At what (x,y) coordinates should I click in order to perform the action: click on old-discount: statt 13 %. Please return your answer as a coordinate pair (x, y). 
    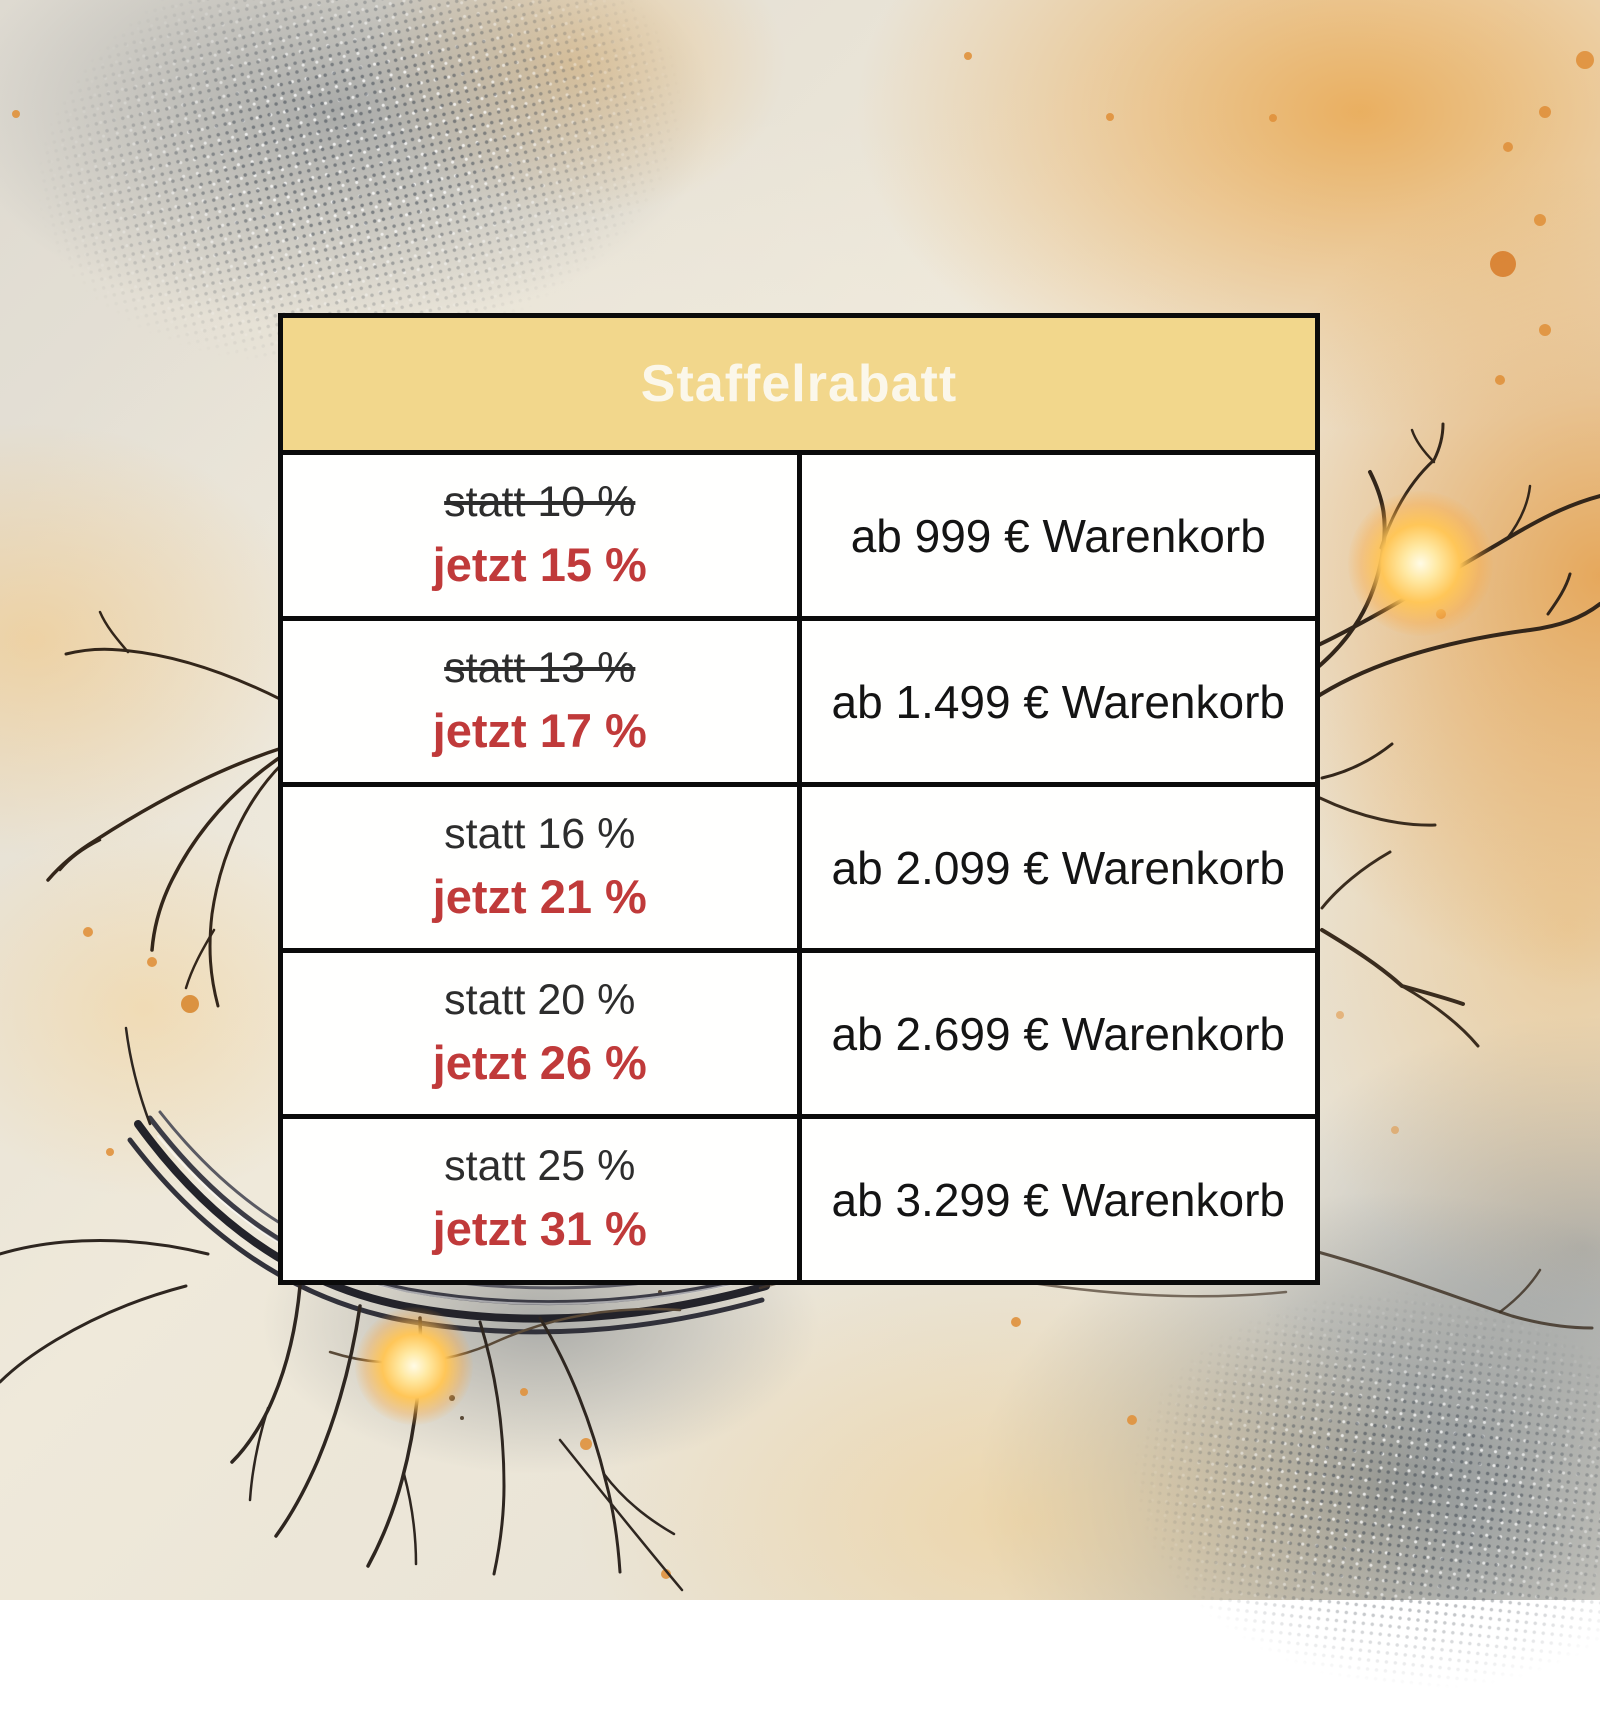
    Looking at the image, I should click on (540, 668).